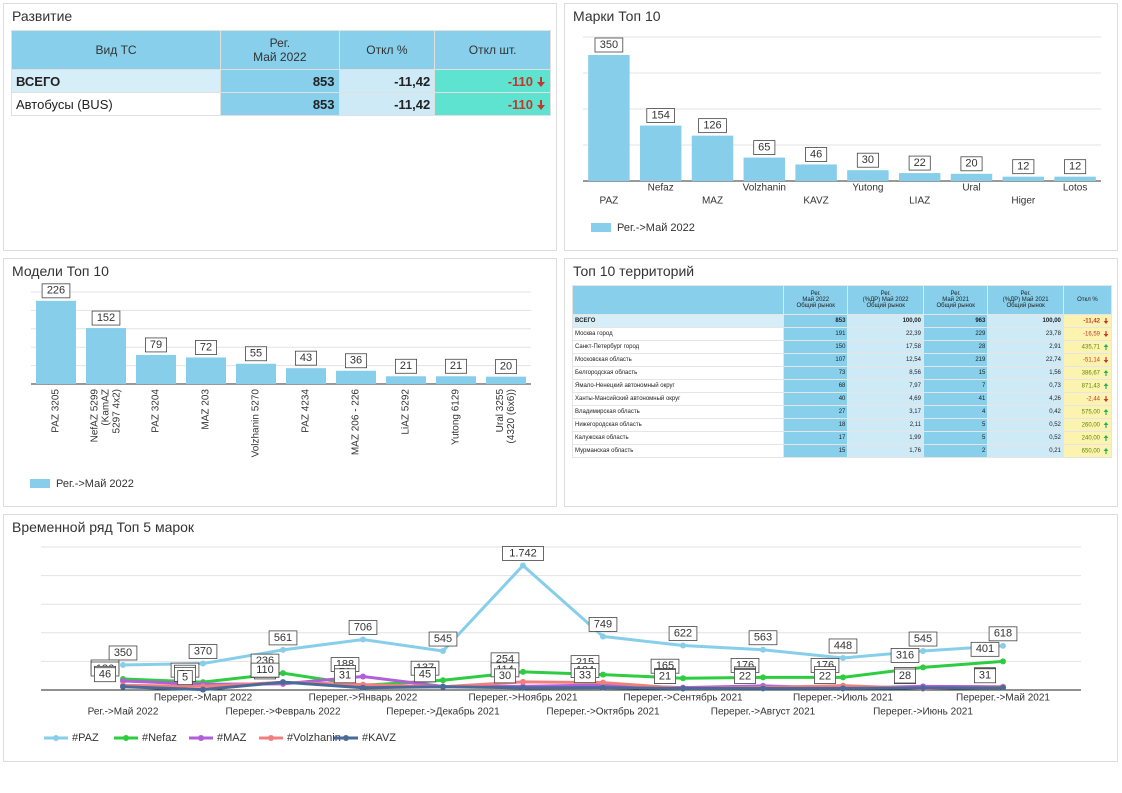  What do you see at coordinates (815, 425) in the screenshot?
I see `cell: 18` at bounding box center [815, 425].